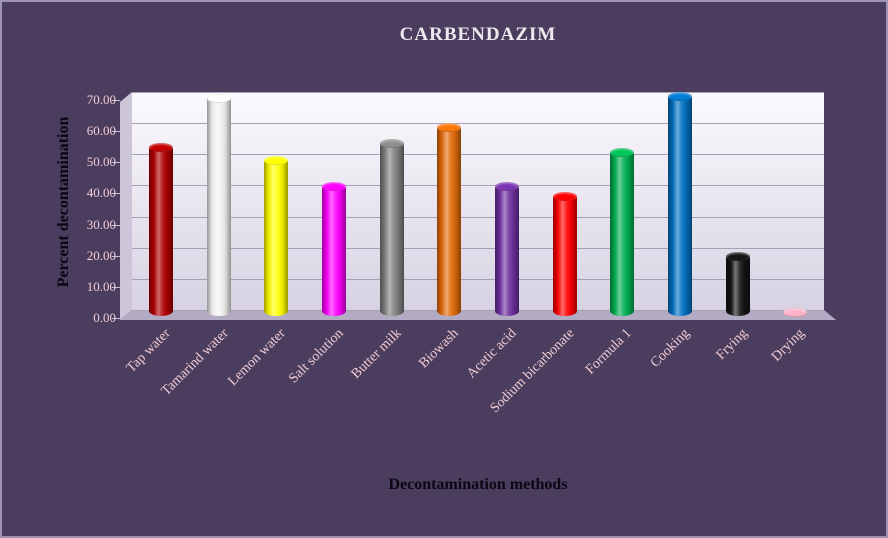  What do you see at coordinates (101, 193) in the screenshot?
I see `y-tick-label: 40.00` at bounding box center [101, 193].